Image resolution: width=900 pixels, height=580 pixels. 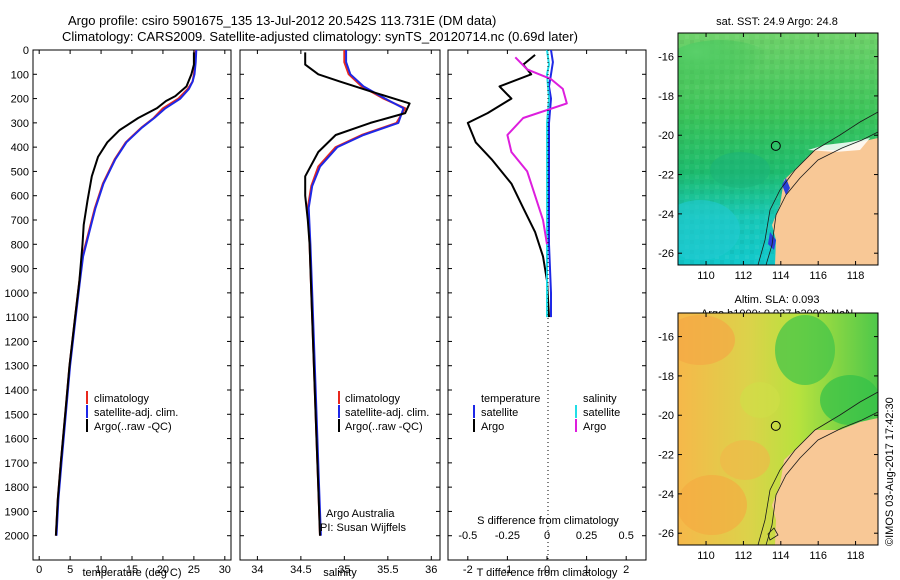 I want to click on legend-s-satellite-label: satellite, so click(x=601, y=413).